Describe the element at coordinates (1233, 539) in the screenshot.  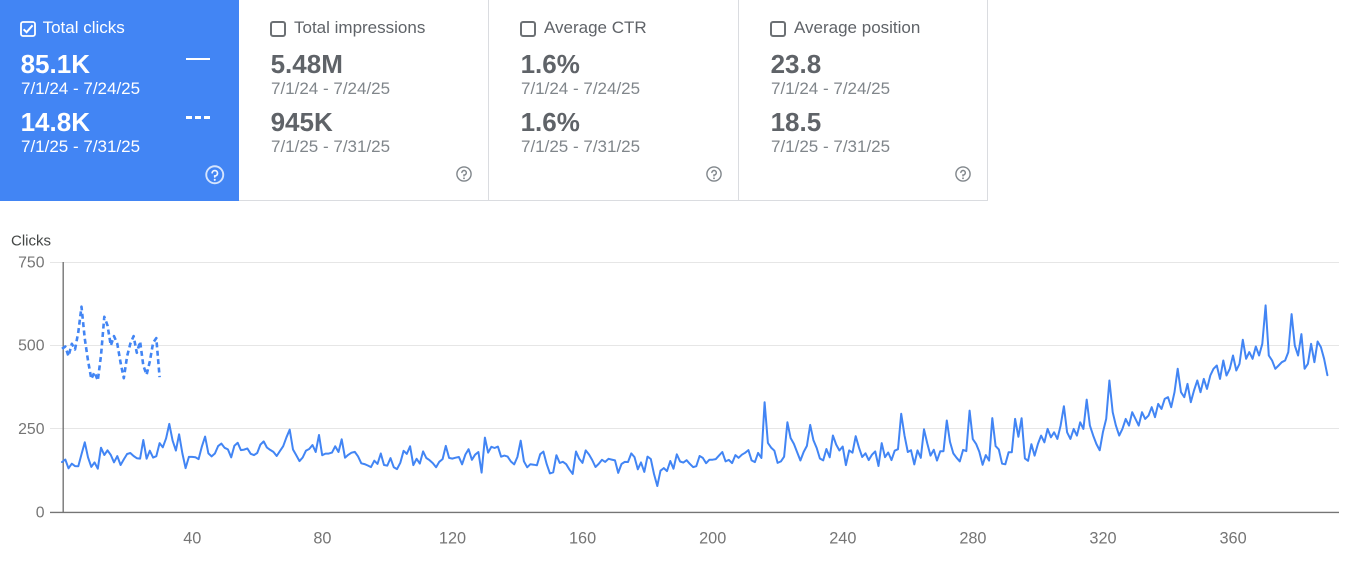
I see `svg-text: 360` at that location.